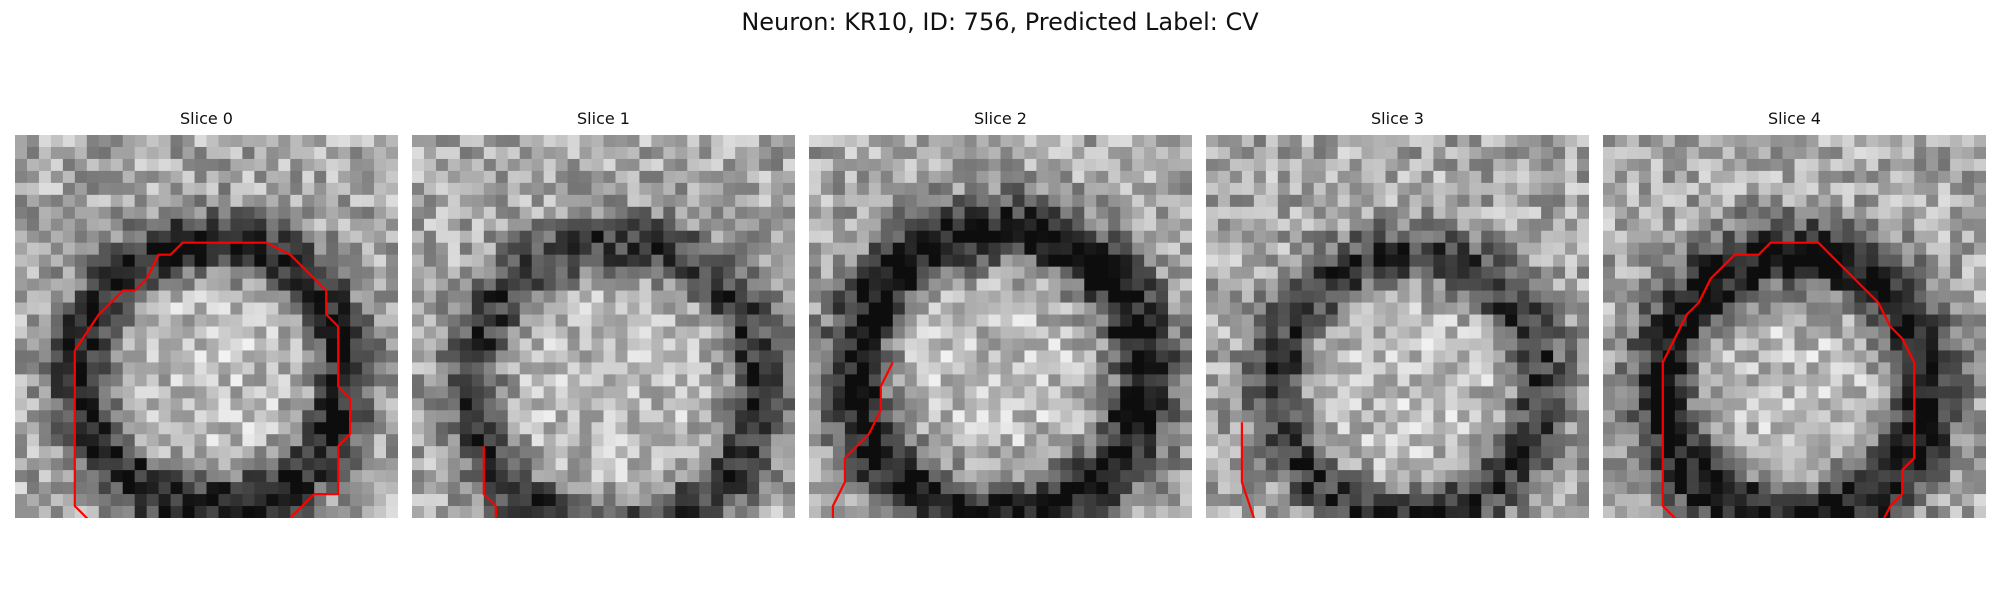  What do you see at coordinates (1000, 119) in the screenshot?
I see `slice-title-2: Slice 2` at bounding box center [1000, 119].